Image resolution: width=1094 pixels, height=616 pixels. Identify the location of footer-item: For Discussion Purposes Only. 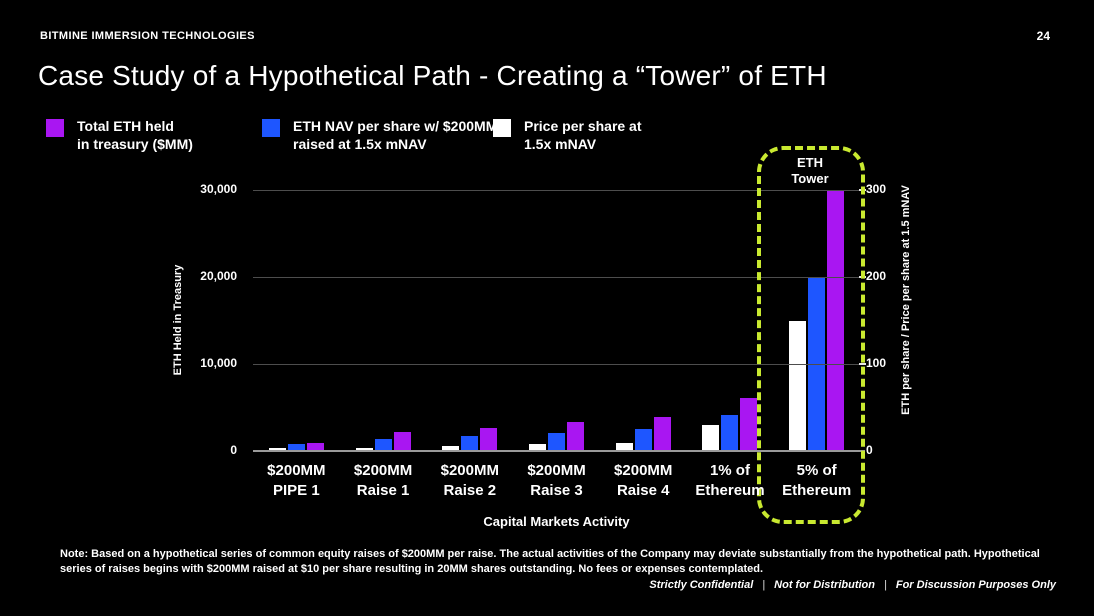
(975, 585).